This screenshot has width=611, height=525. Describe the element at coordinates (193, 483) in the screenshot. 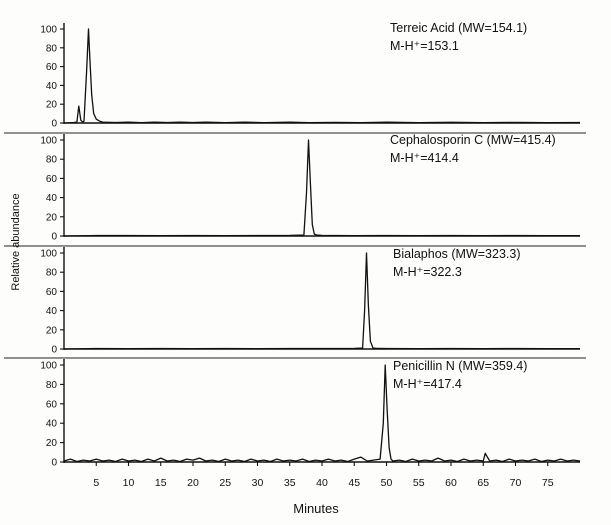

I see `x-tick-label: 20` at that location.